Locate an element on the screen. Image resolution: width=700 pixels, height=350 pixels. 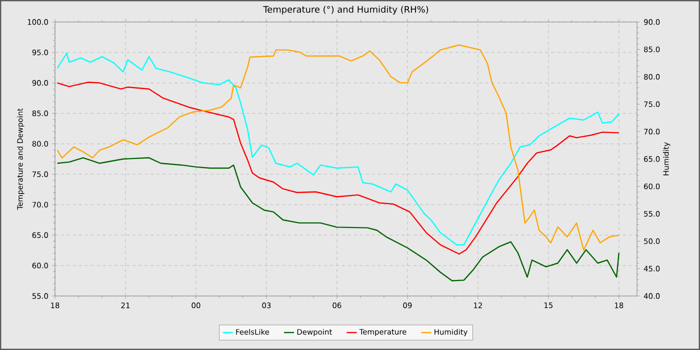
chart-title: Temperature (°) and Humidity (RH%) is located at coordinates (345, 10).